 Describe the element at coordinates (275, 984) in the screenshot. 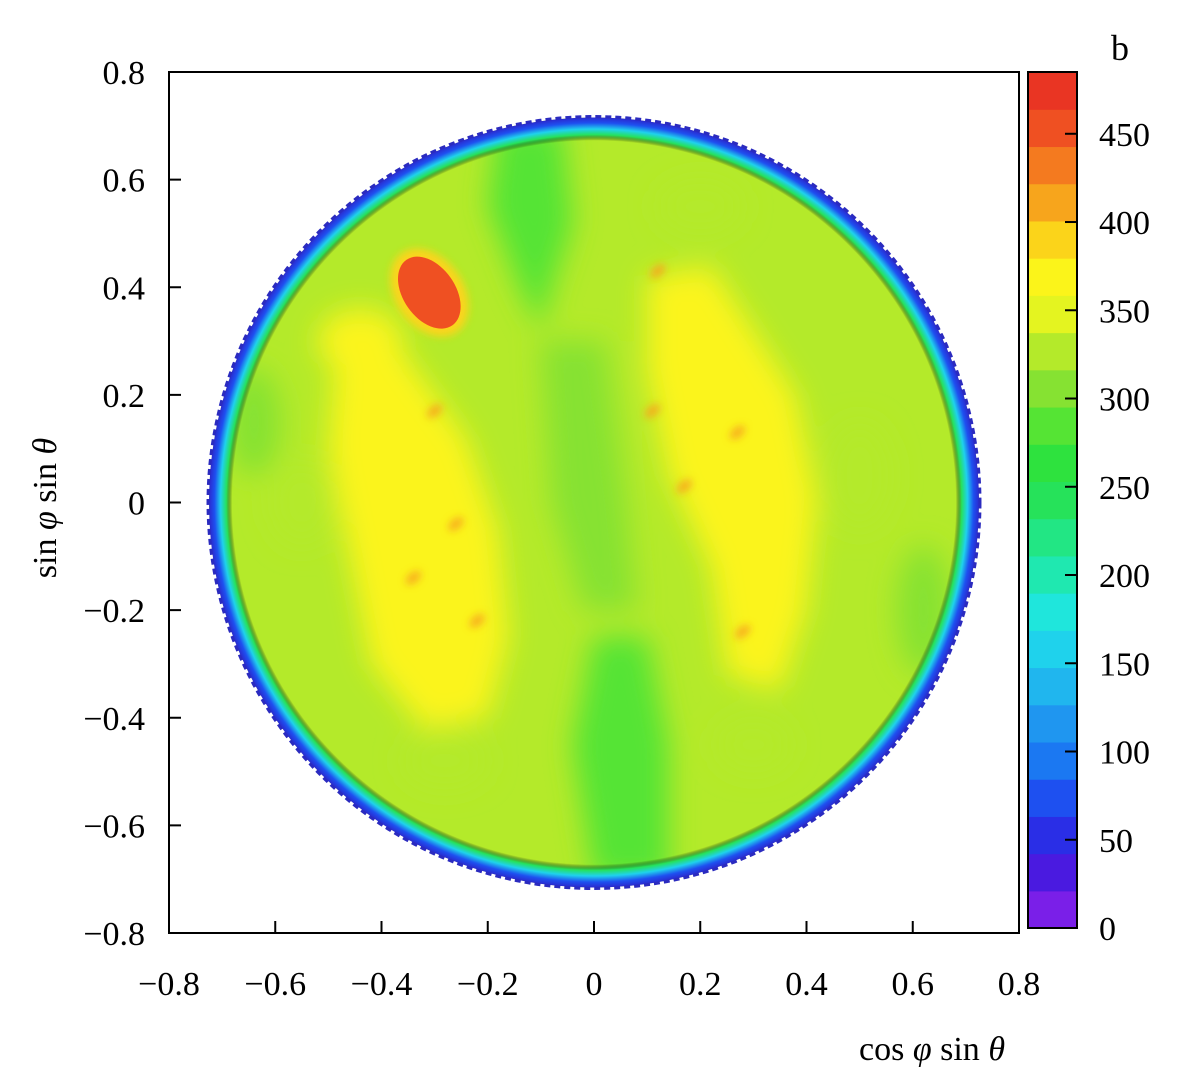

I see `x-tick-label: −0.6` at that location.